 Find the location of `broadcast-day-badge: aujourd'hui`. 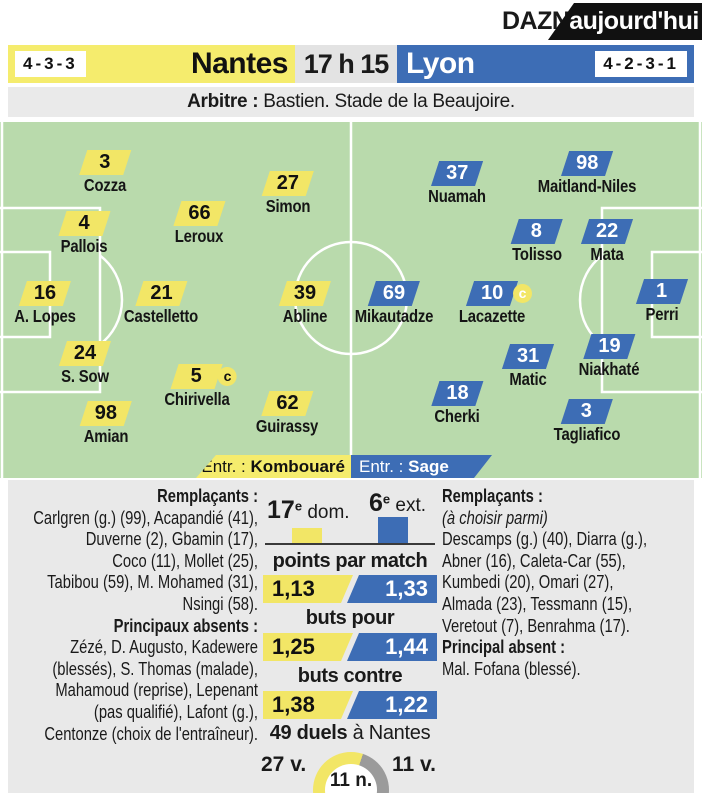

broadcast-day-badge: aujourd'hui is located at coordinates (625, 21).